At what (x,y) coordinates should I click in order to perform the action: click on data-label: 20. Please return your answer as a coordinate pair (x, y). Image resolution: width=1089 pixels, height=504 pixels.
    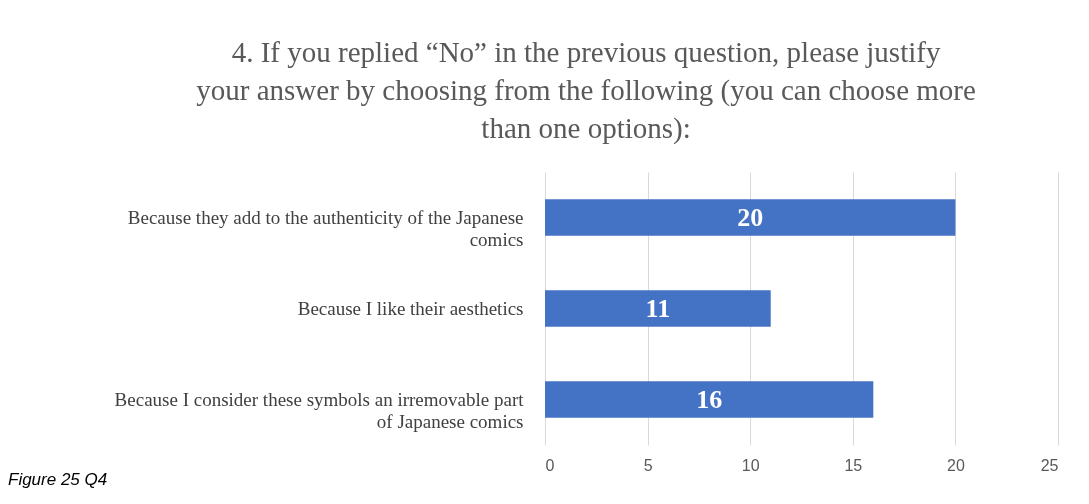
    Looking at the image, I should click on (750, 217).